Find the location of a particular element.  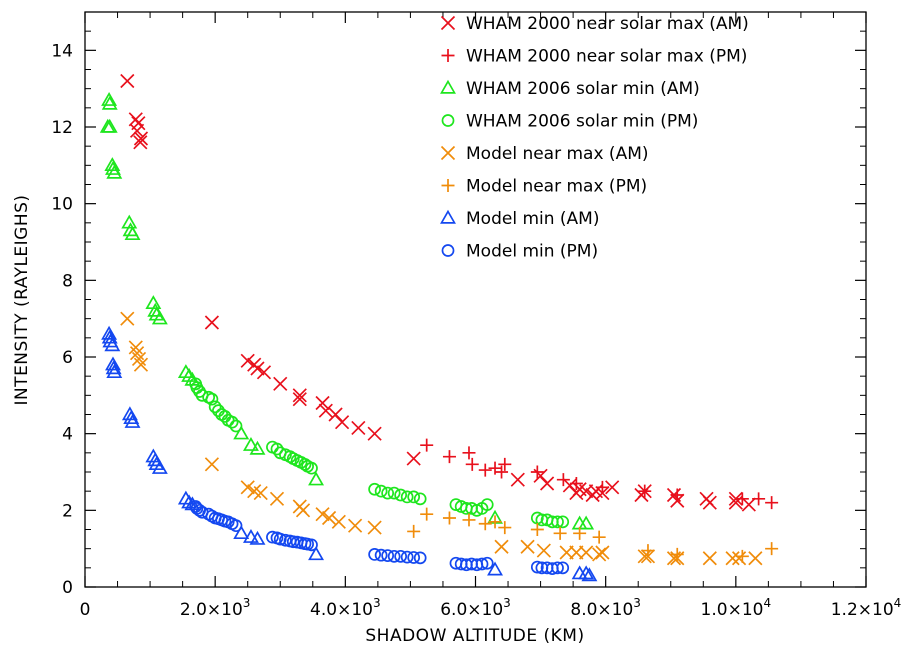

y-tick-label: 10 is located at coordinates (62, 205).